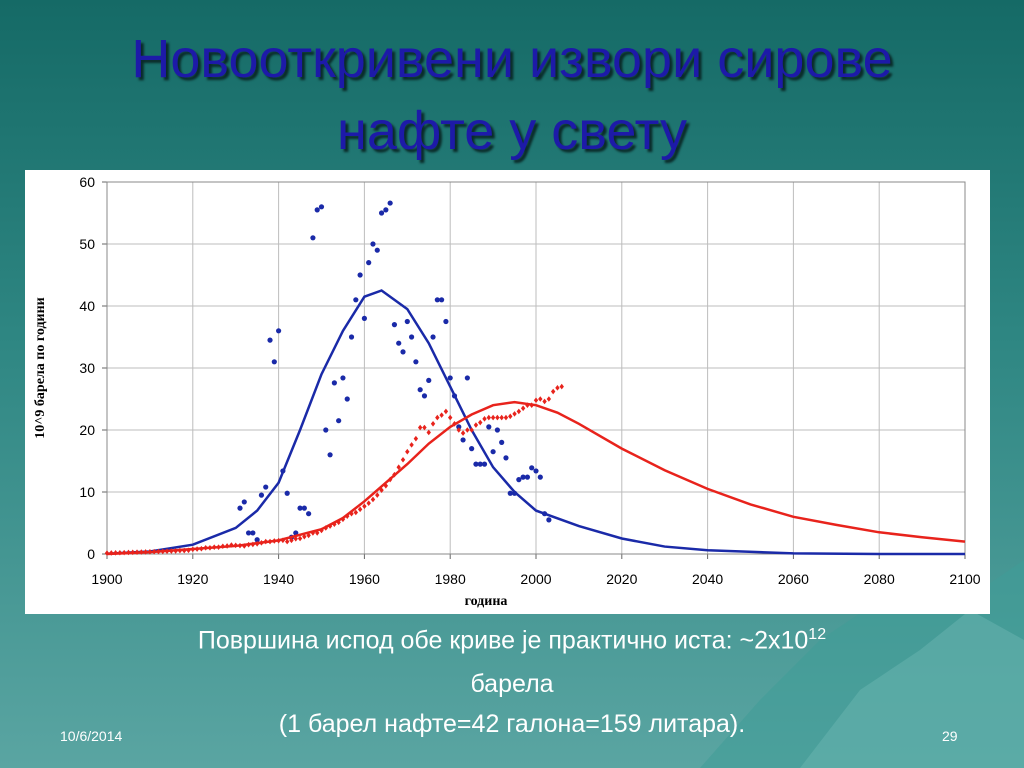  I want to click on x-tick-label: 1940, so click(278, 579).